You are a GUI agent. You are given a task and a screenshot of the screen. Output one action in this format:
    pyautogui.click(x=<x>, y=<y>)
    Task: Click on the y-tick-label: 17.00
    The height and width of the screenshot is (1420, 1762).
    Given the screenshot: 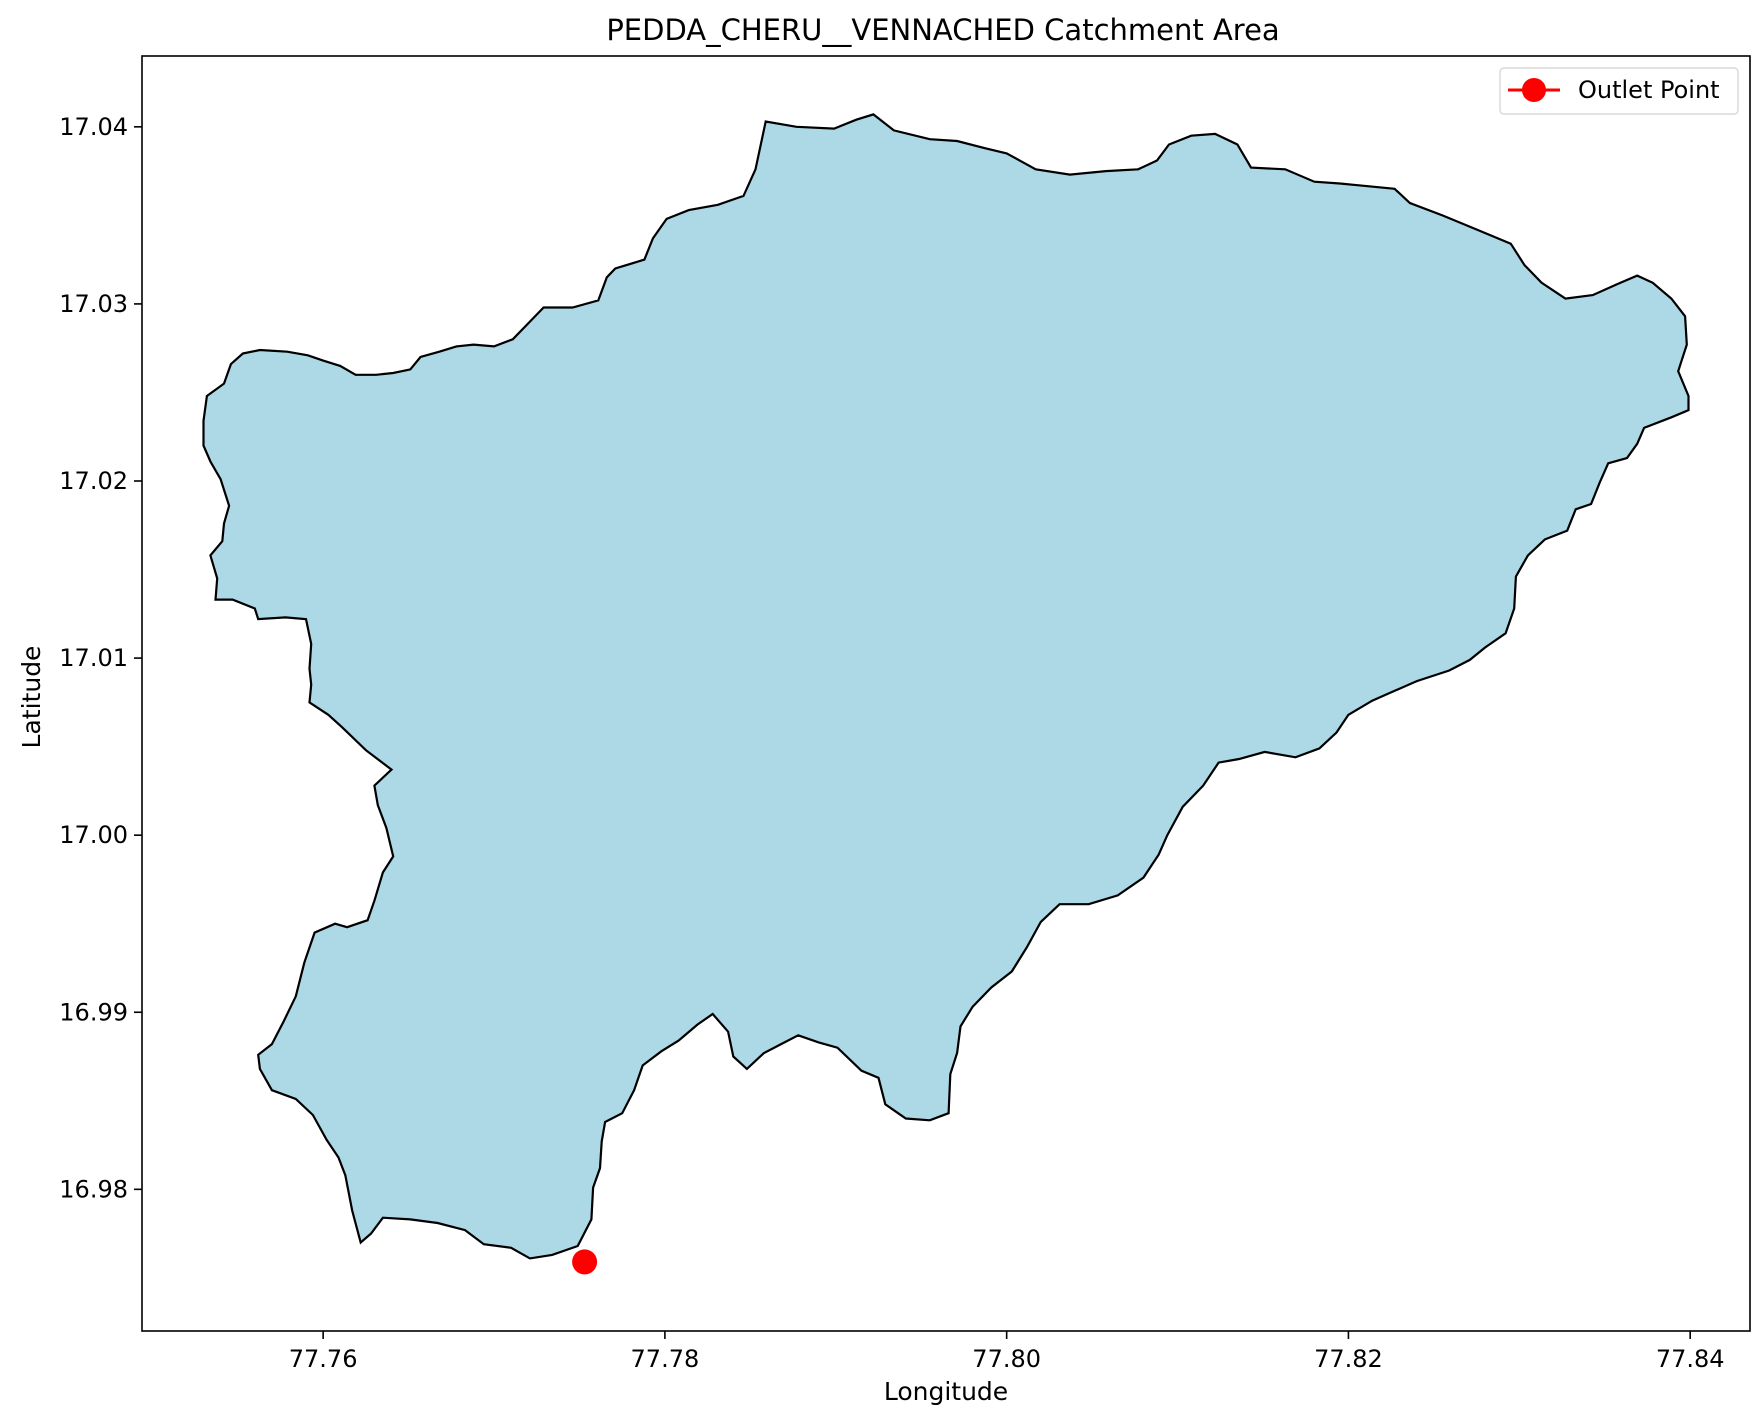 What is the action you would take?
    pyautogui.click(x=93, y=835)
    